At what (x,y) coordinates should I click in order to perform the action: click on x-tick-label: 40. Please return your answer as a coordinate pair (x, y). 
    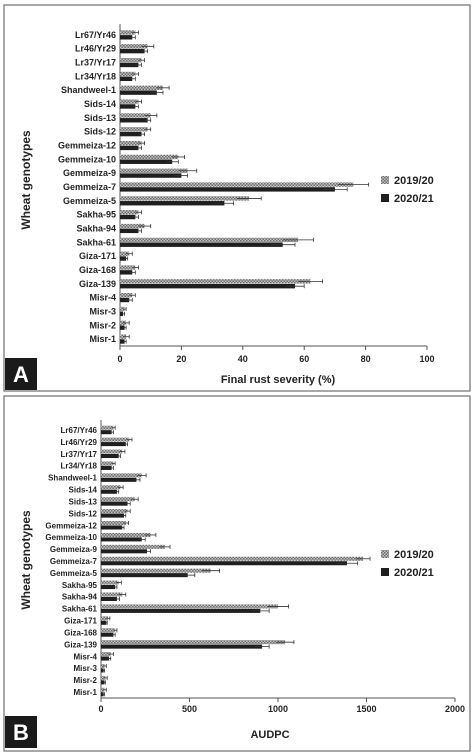
    Looking at the image, I should click on (243, 359).